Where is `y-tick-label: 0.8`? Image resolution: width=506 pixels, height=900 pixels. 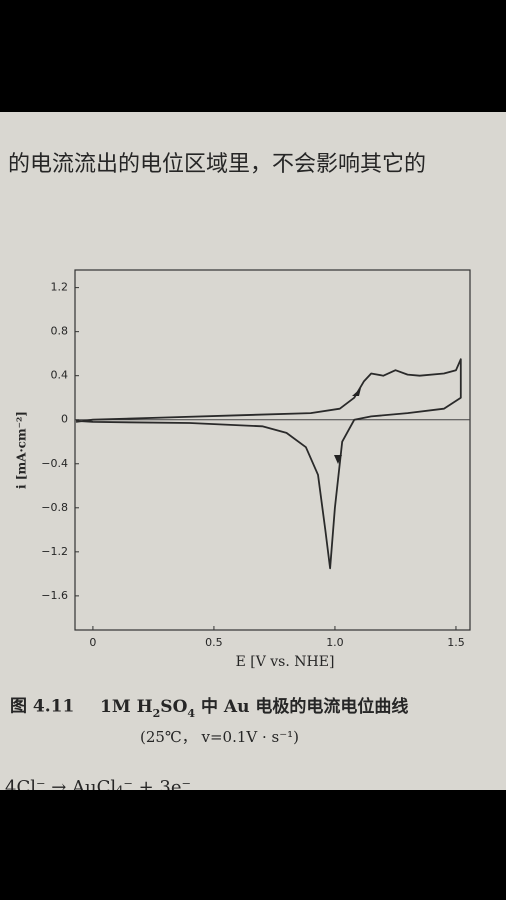 y-tick-label: 0.8 is located at coordinates (60, 331).